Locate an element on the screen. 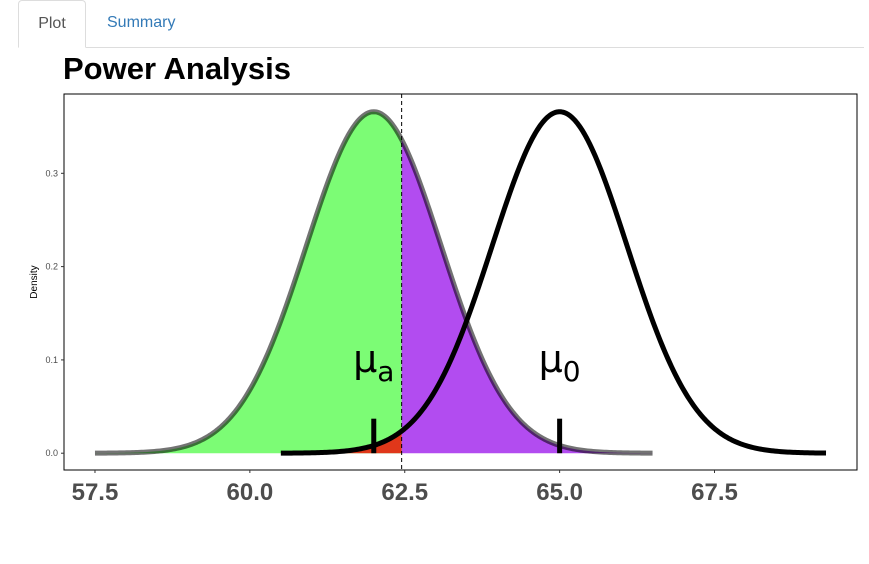  x-tick-label: 60.0 is located at coordinates (250, 492).